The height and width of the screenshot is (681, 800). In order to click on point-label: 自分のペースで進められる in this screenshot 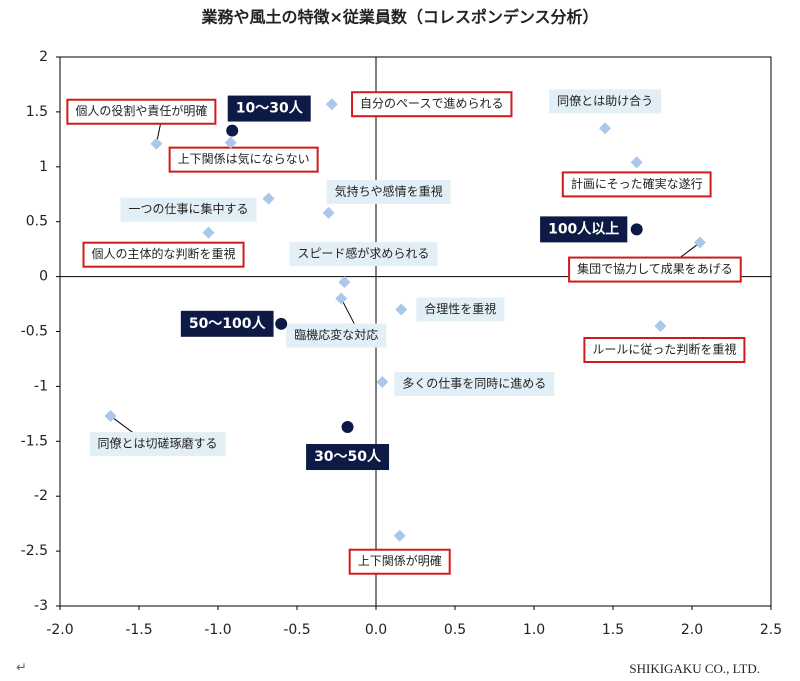, I will do `click(431, 104)`.